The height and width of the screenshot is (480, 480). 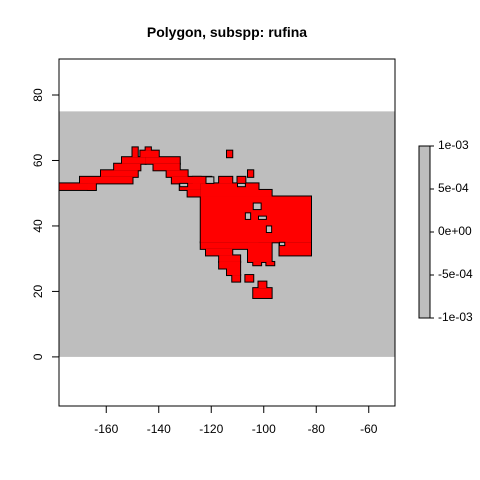 What do you see at coordinates (369, 429) in the screenshot?
I see `x-tick-label: -60` at bounding box center [369, 429].